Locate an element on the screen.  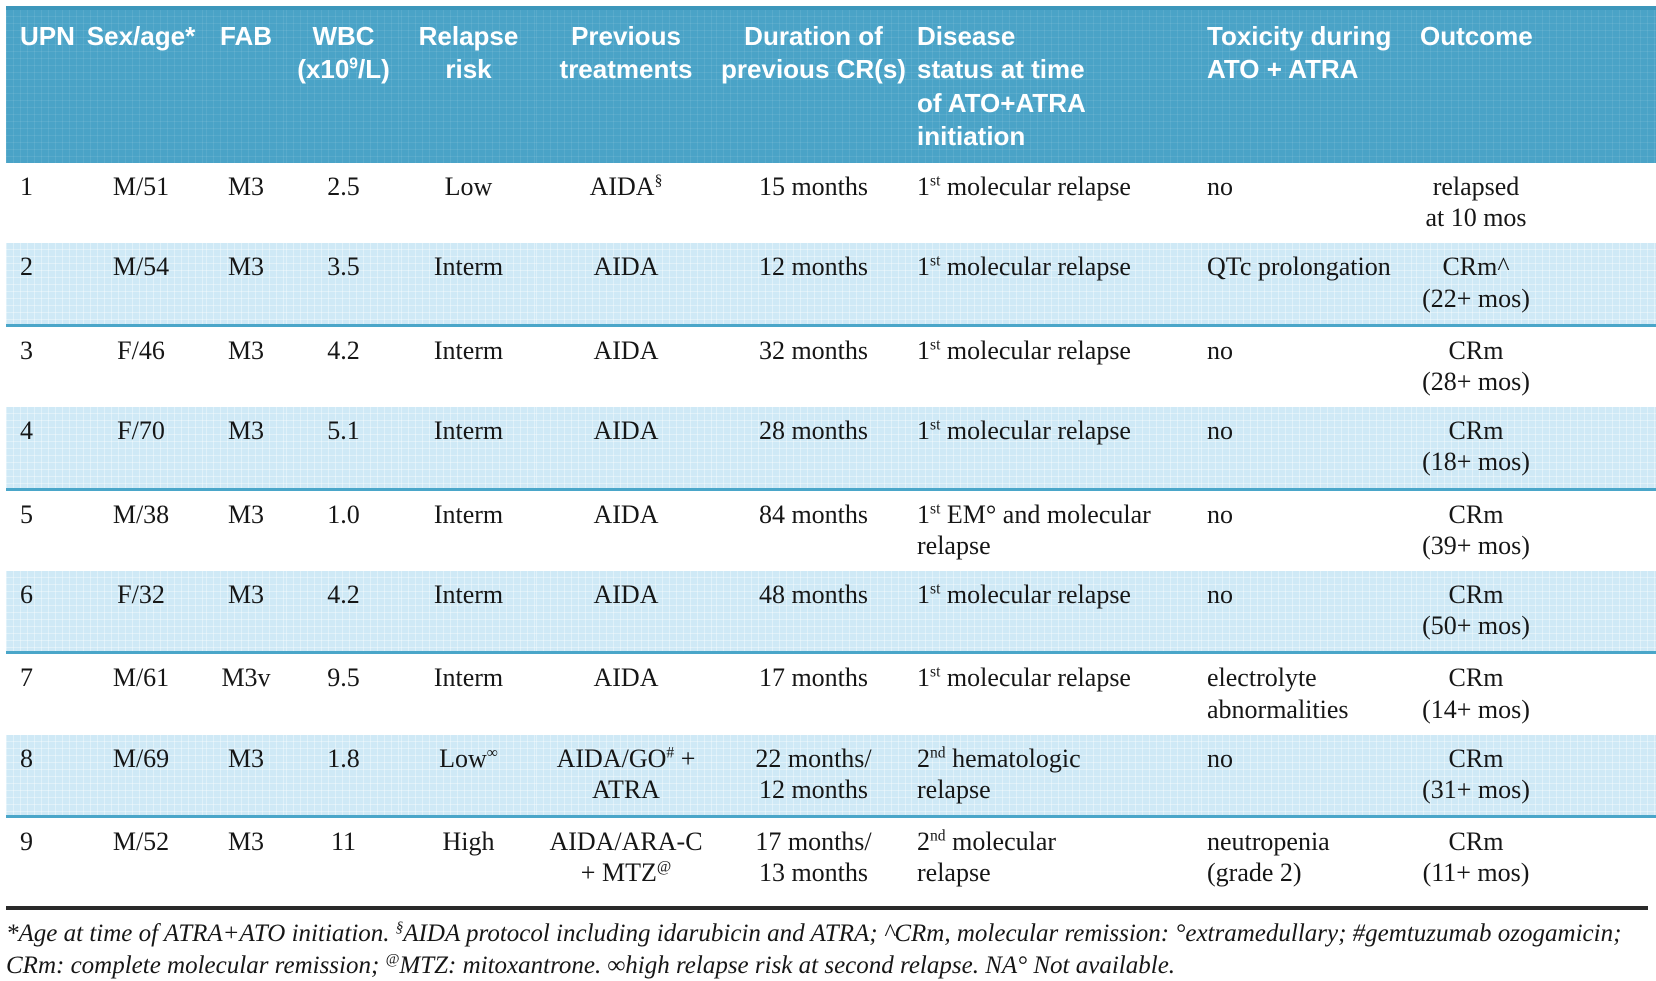
table-cell: 48 months is located at coordinates (813, 612).